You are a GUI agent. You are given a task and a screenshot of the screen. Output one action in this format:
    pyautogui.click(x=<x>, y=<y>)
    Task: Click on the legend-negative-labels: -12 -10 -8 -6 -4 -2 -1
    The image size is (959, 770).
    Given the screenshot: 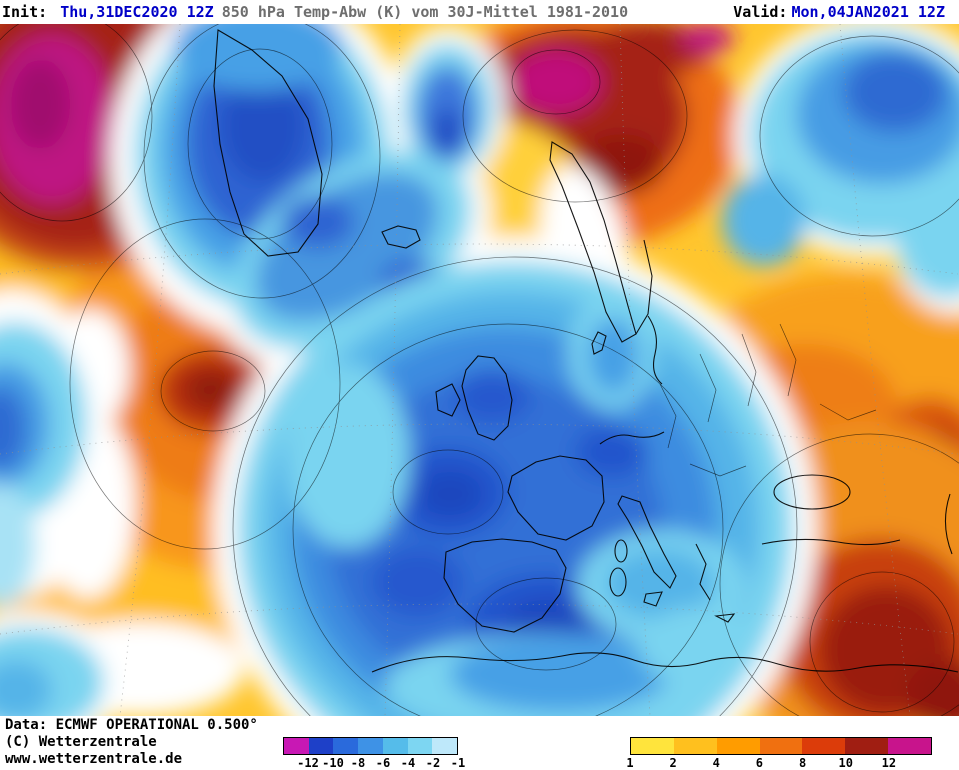 What is the action you would take?
    pyautogui.click(x=374, y=763)
    